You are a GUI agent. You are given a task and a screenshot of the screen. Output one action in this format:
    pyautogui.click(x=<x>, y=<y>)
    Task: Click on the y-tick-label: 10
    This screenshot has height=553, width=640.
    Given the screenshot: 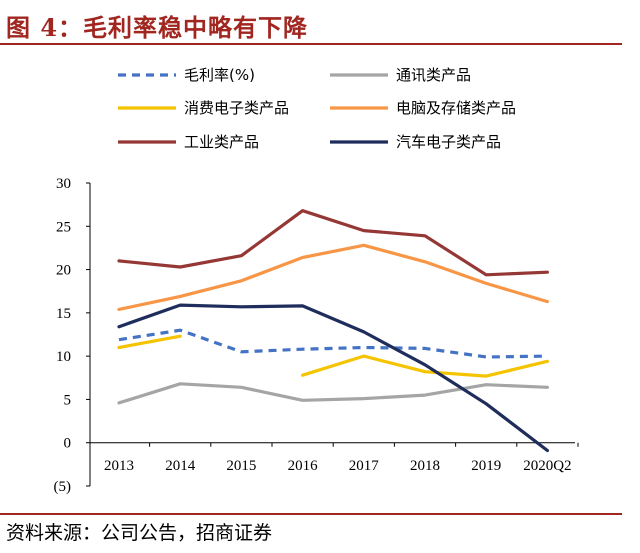 What is the action you would take?
    pyautogui.click(x=63, y=357)
    